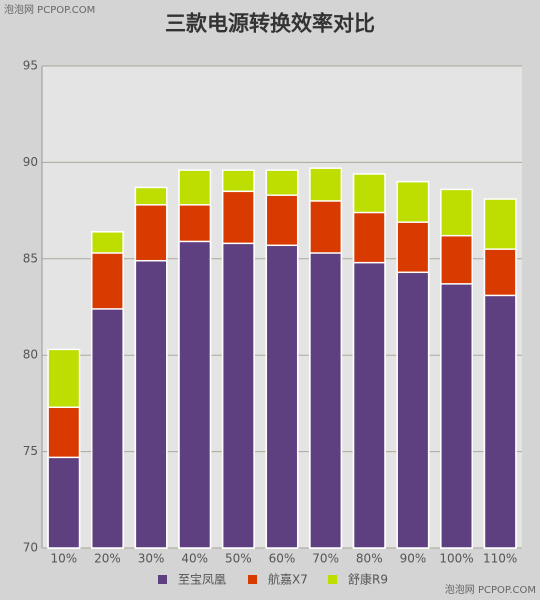 Image resolution: width=540 pixels, height=600 pixels. What do you see at coordinates (368, 579) in the screenshot?
I see `legend-label: 舒康R9` at bounding box center [368, 579].